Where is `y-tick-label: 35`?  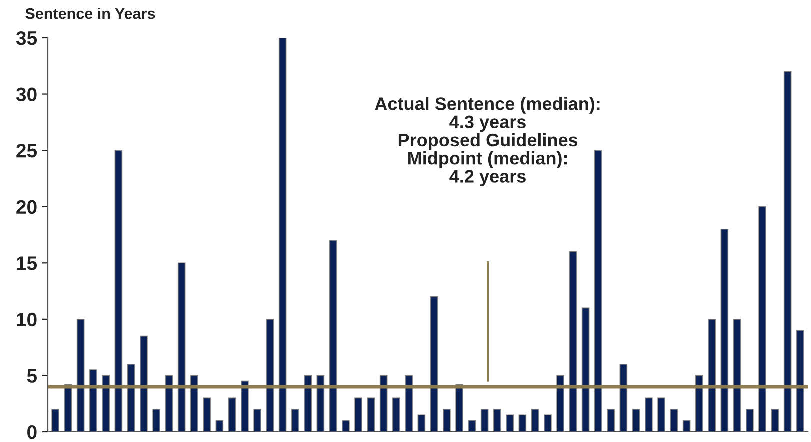 y-tick-label: 35 is located at coordinates (27, 38).